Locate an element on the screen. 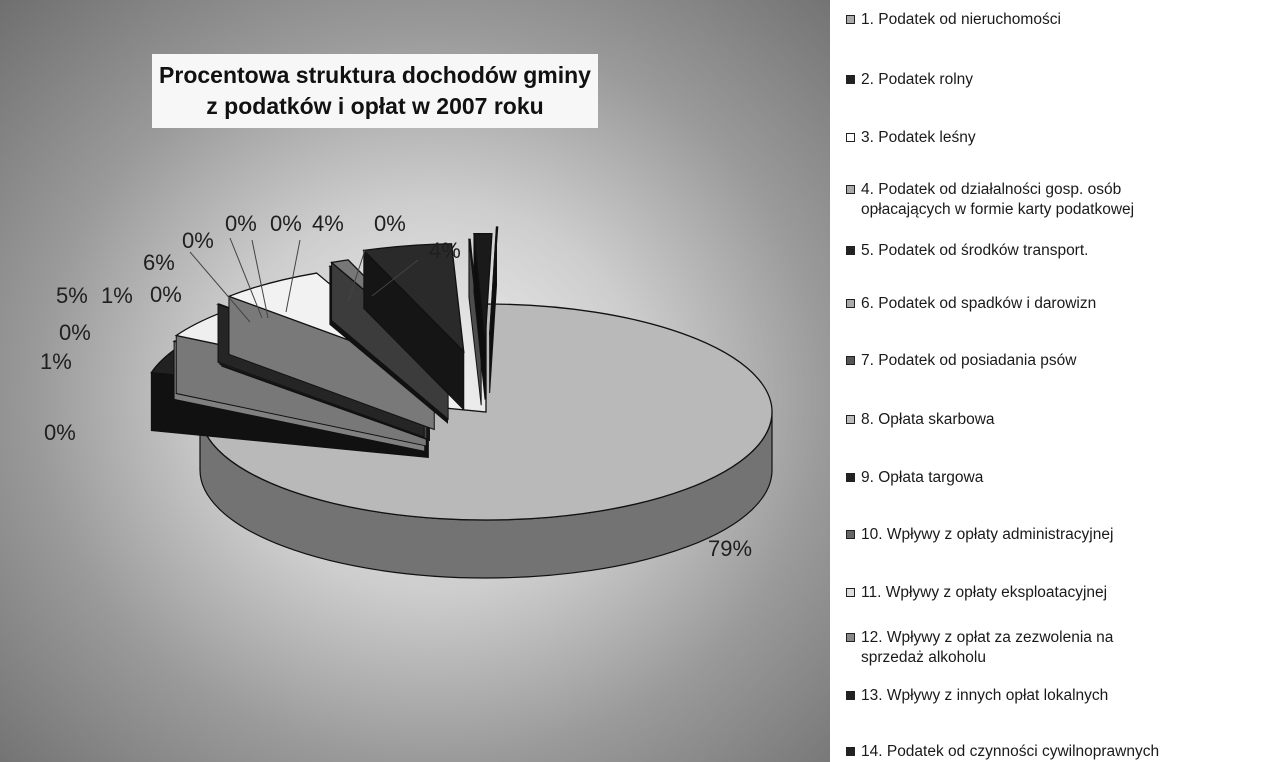 The width and height of the screenshot is (1261, 762). slice-label-7: 0% is located at coordinates (198, 240).